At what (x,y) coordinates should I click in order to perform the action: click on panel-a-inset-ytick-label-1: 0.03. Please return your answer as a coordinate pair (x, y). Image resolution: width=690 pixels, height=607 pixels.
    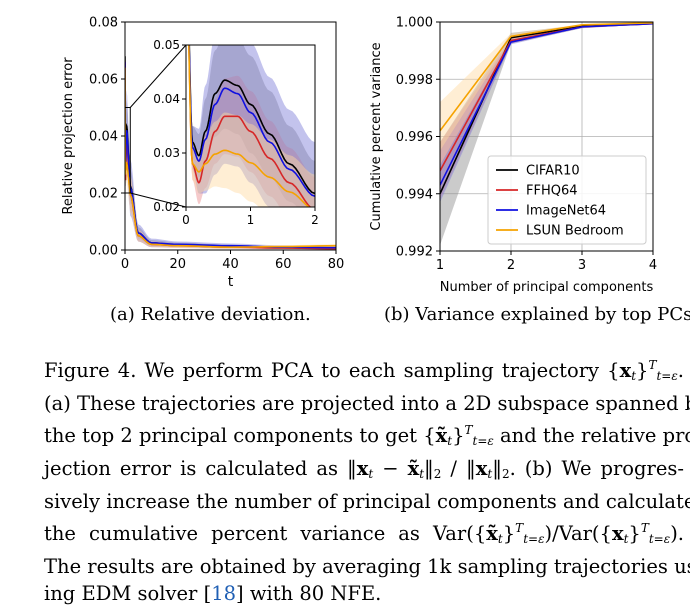
    Looking at the image, I should click on (166, 153).